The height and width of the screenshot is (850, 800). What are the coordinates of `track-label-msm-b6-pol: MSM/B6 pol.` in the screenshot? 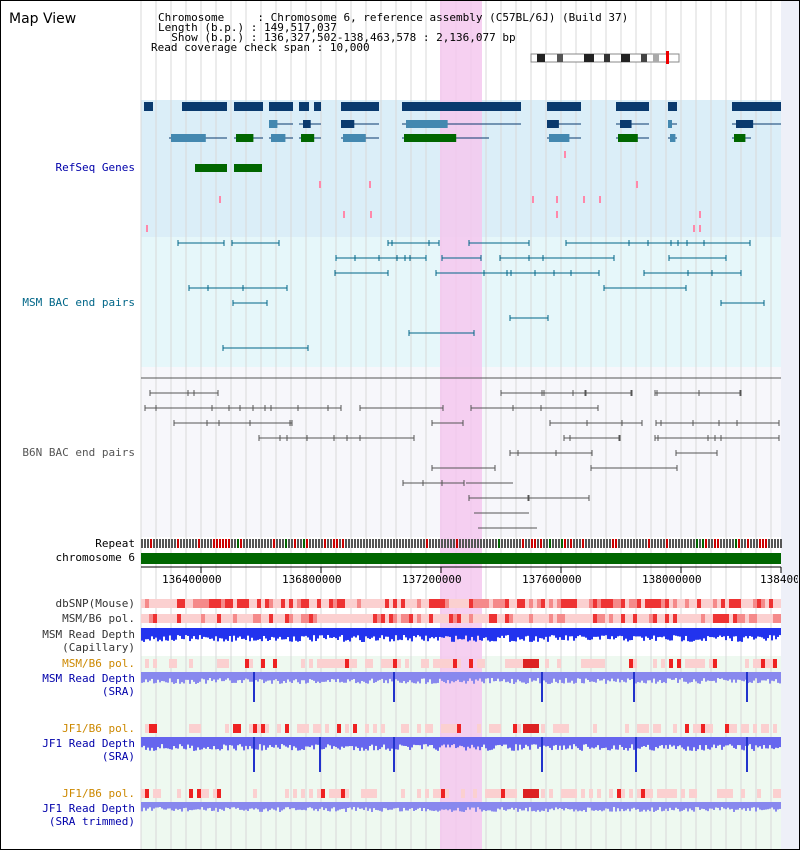 It's located at (98, 618).